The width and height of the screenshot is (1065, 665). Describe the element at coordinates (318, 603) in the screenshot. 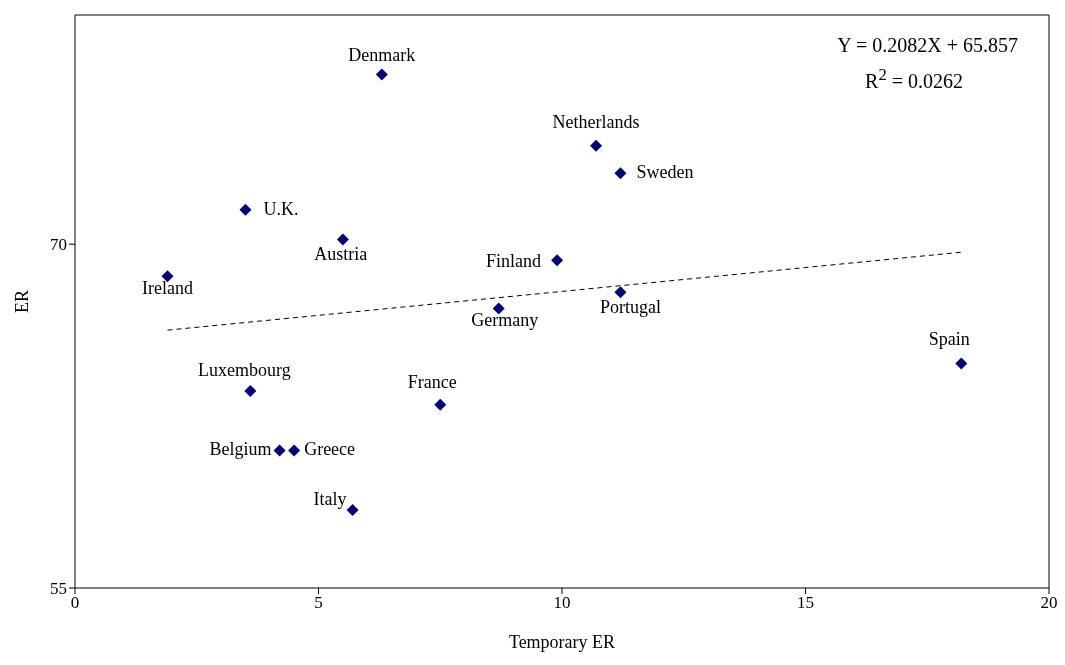

I see `x-tick-label: 5` at that location.